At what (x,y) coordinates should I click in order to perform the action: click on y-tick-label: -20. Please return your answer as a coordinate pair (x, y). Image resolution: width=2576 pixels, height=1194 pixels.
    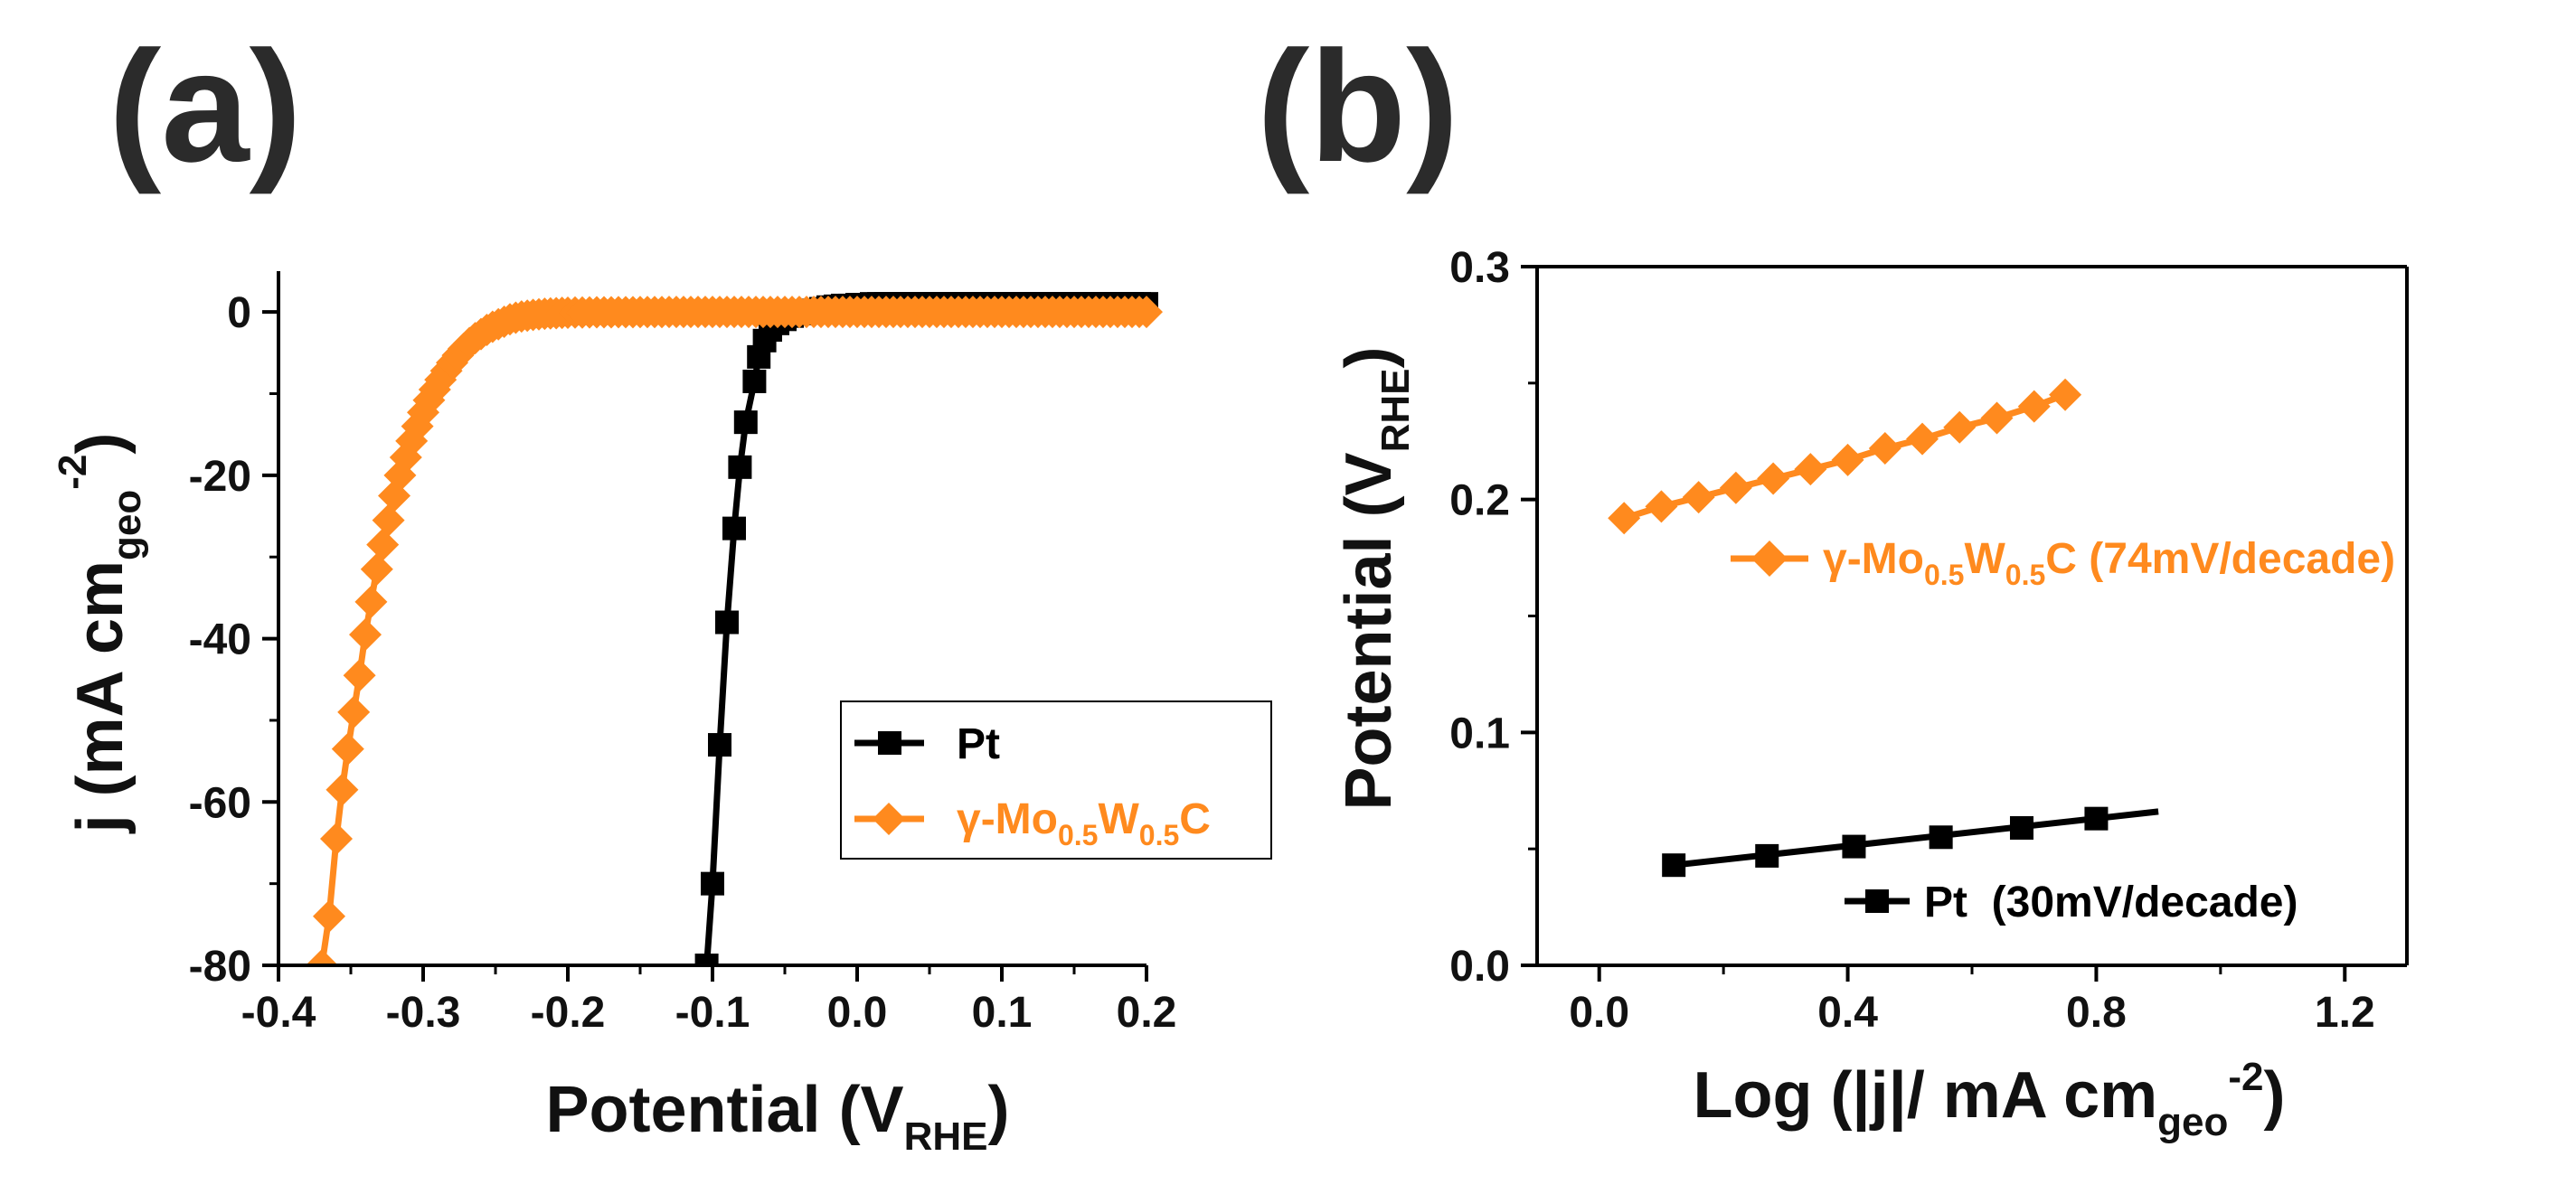
    Looking at the image, I should click on (220, 477).